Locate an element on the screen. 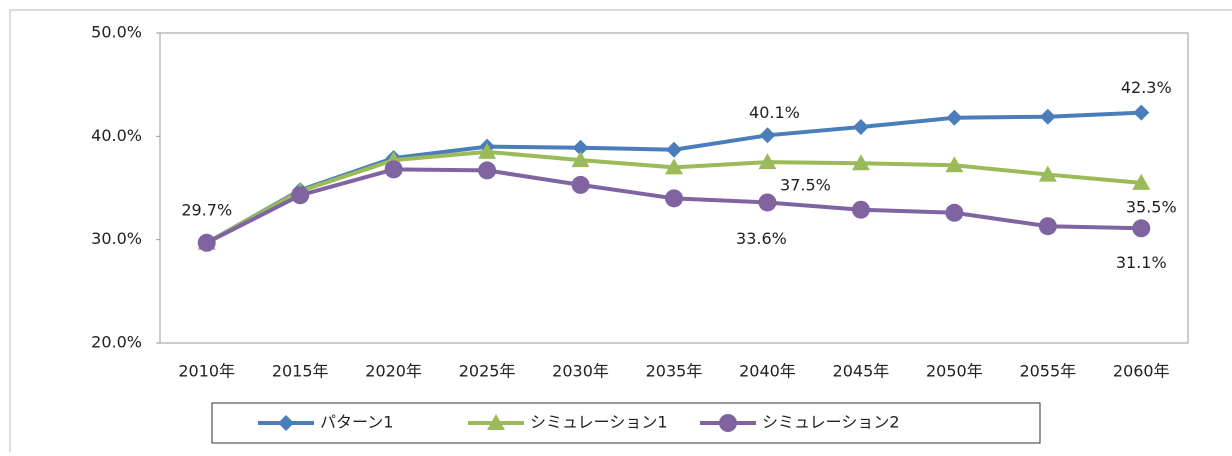 The image size is (1232, 456). x-tick-label: 2050年 is located at coordinates (954, 371).